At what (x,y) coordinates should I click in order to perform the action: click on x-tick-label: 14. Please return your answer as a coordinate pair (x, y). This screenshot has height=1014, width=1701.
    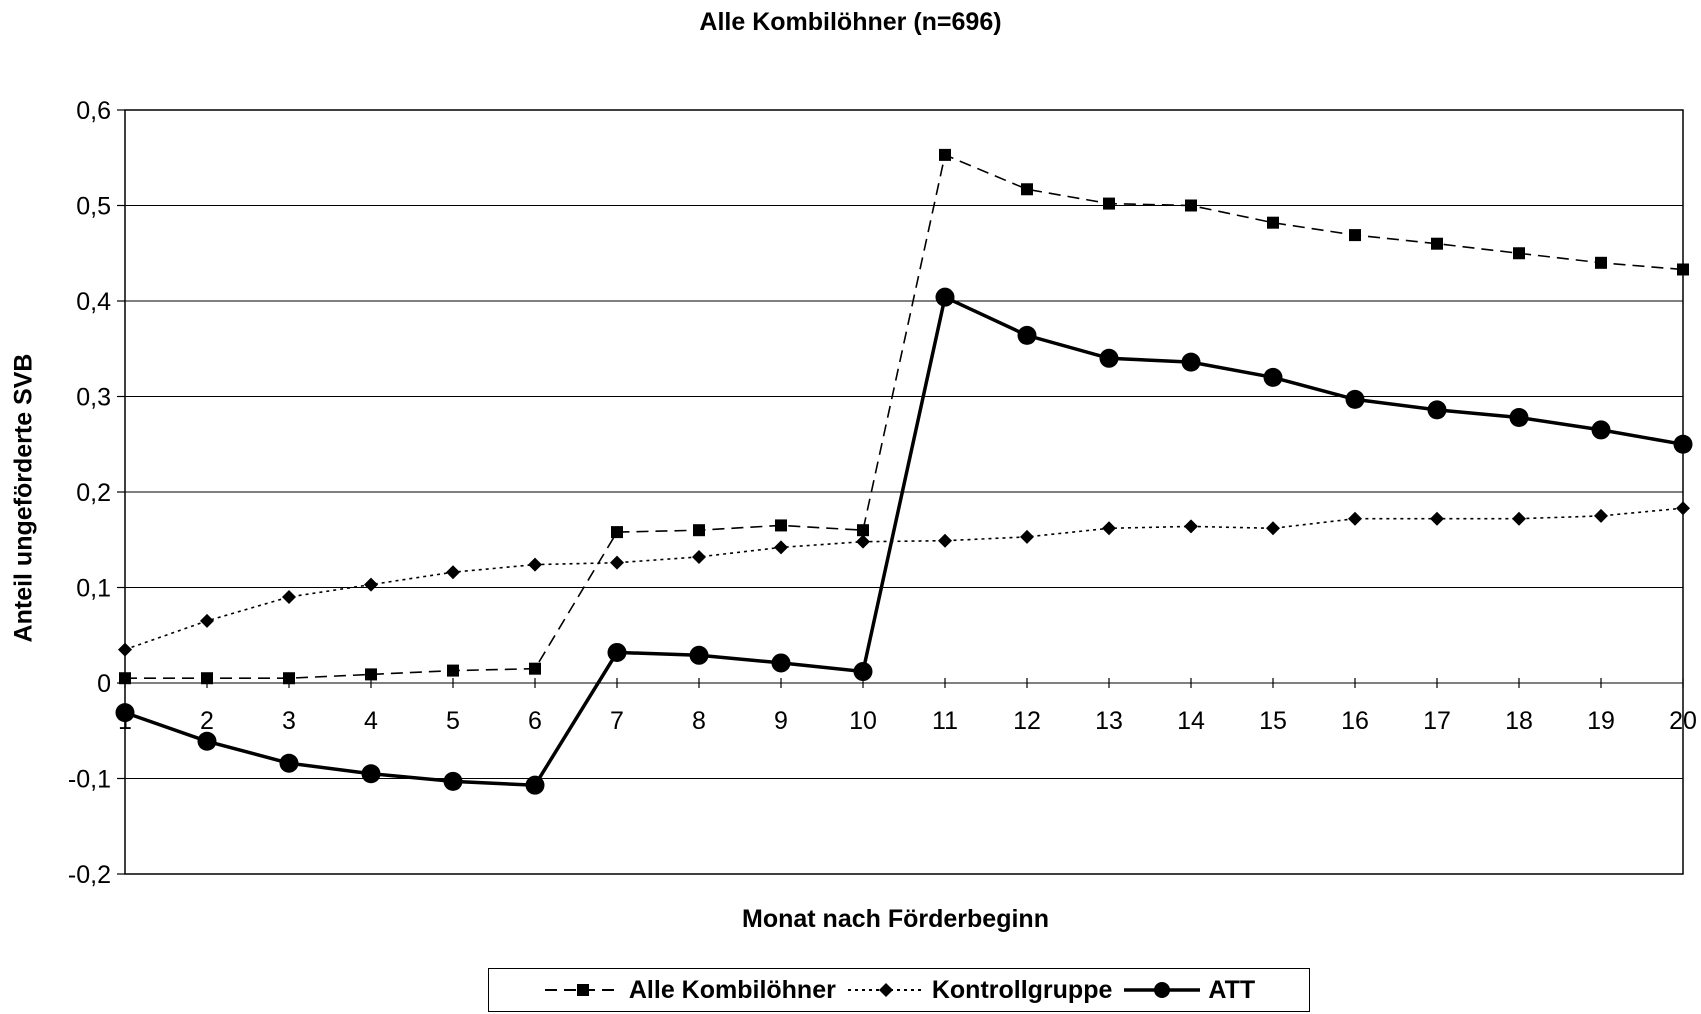
    Looking at the image, I should click on (1191, 721).